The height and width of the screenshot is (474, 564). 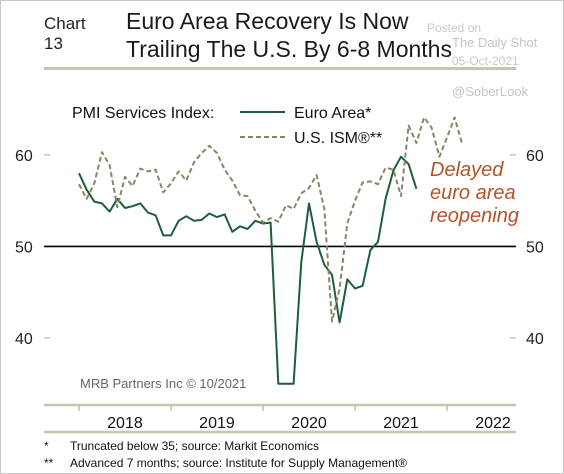 What do you see at coordinates (143, 113) in the screenshot?
I see `legend-title: PMI Services Index:` at bounding box center [143, 113].